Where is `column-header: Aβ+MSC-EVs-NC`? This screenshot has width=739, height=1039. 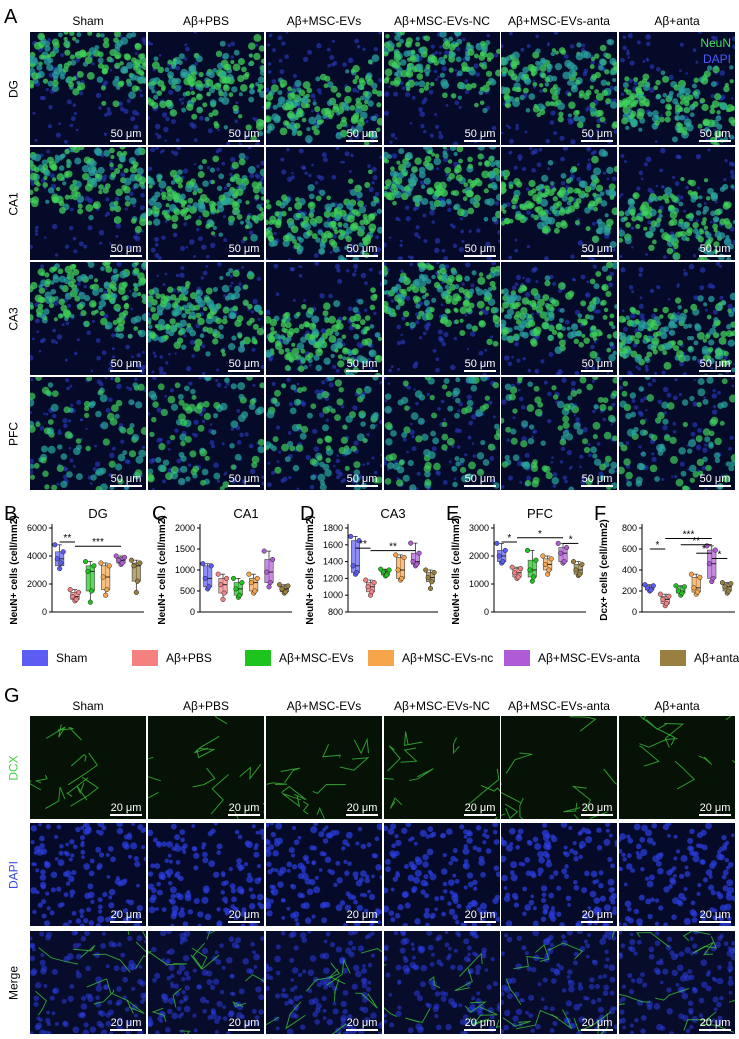 column-header: Aβ+MSC-EVs-NC is located at coordinates (442, 21).